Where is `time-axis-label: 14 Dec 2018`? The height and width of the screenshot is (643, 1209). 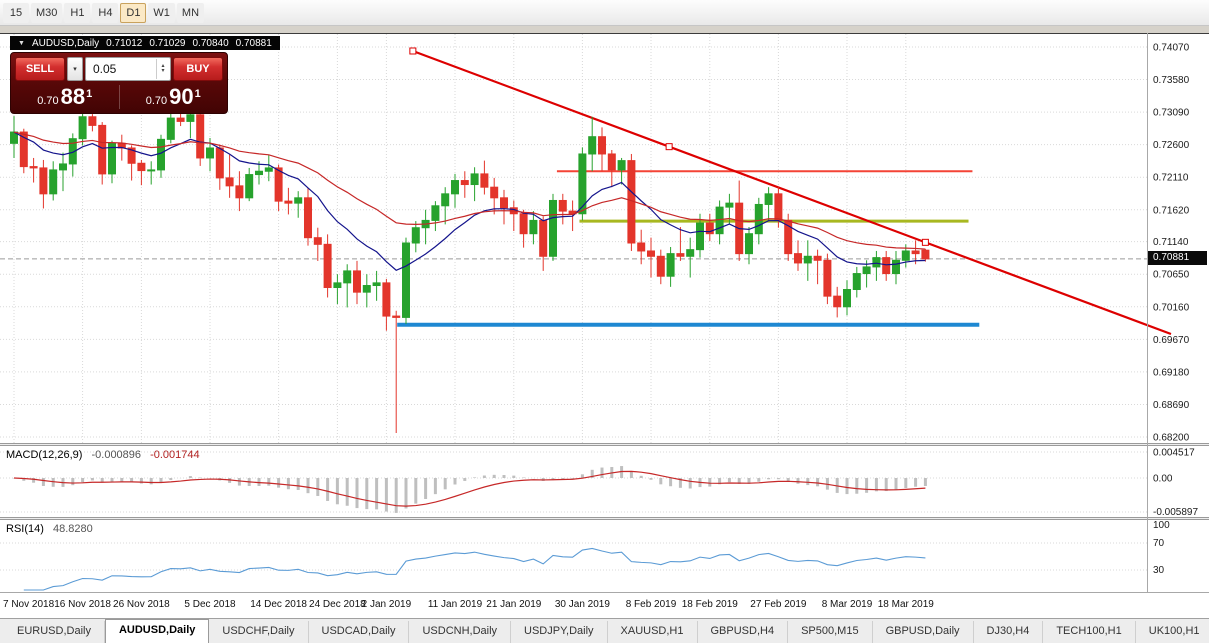 time-axis-label: 14 Dec 2018 is located at coordinates (278, 604).